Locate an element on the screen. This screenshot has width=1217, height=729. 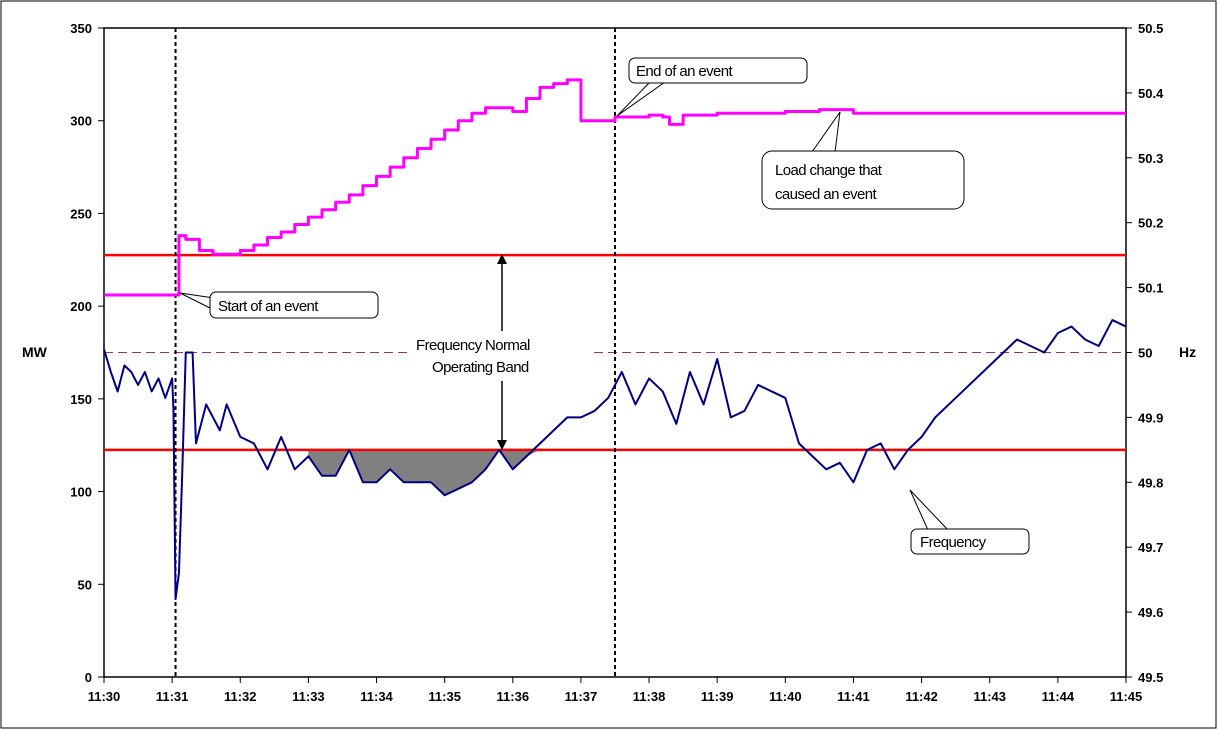
x-tick-label: 11:40 is located at coordinates (785, 696).